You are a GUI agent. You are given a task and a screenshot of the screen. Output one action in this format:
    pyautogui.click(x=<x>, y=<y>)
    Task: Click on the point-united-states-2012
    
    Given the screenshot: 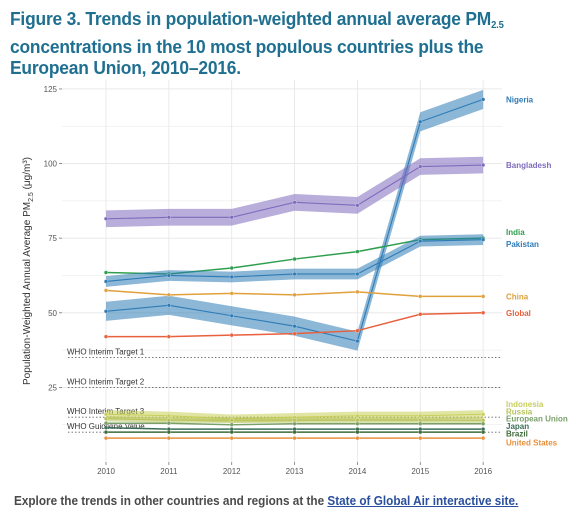 What is the action you would take?
    pyautogui.click(x=231, y=438)
    